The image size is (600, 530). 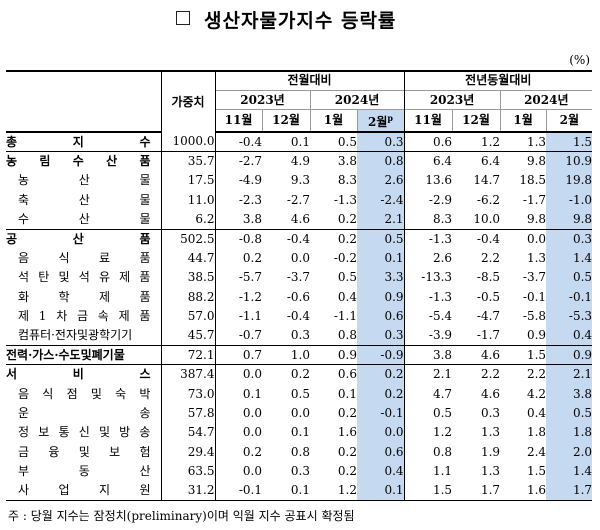 What do you see at coordinates (187, 394) in the screenshot?
I see `weight-cell: 73.0` at bounding box center [187, 394].